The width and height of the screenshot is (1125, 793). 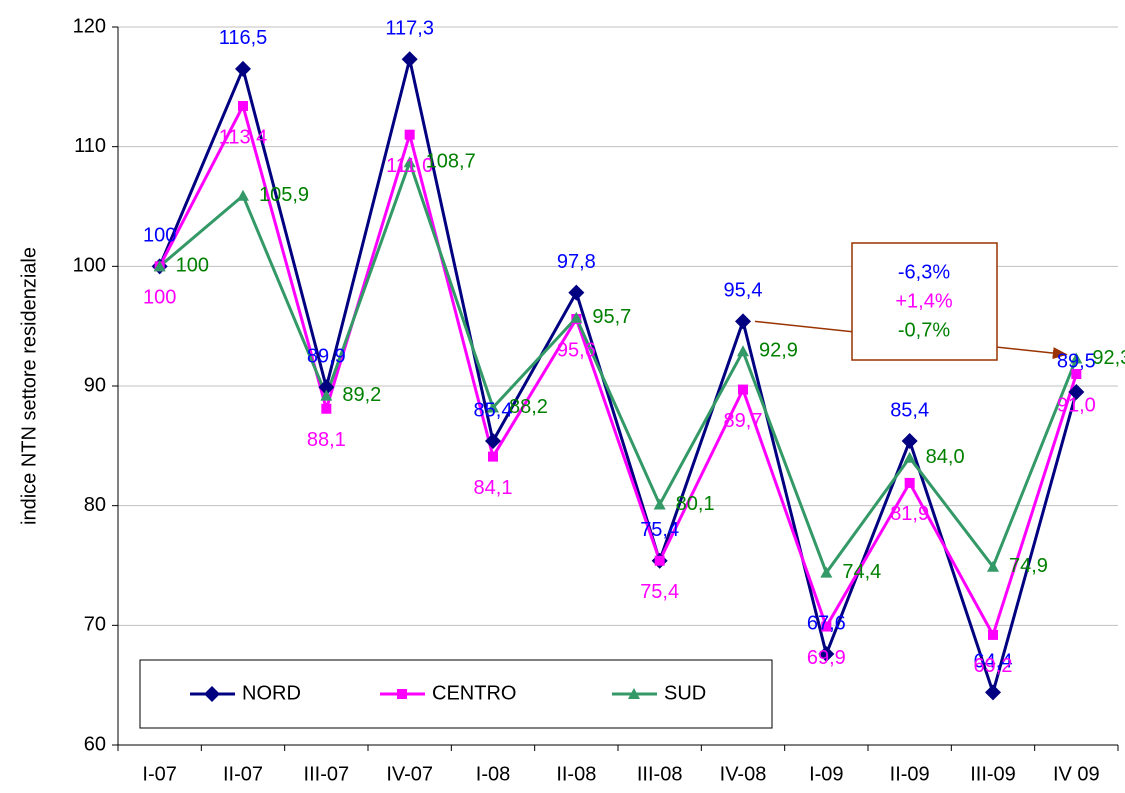 I want to click on x-tick-label: II-07, so click(x=243, y=774).